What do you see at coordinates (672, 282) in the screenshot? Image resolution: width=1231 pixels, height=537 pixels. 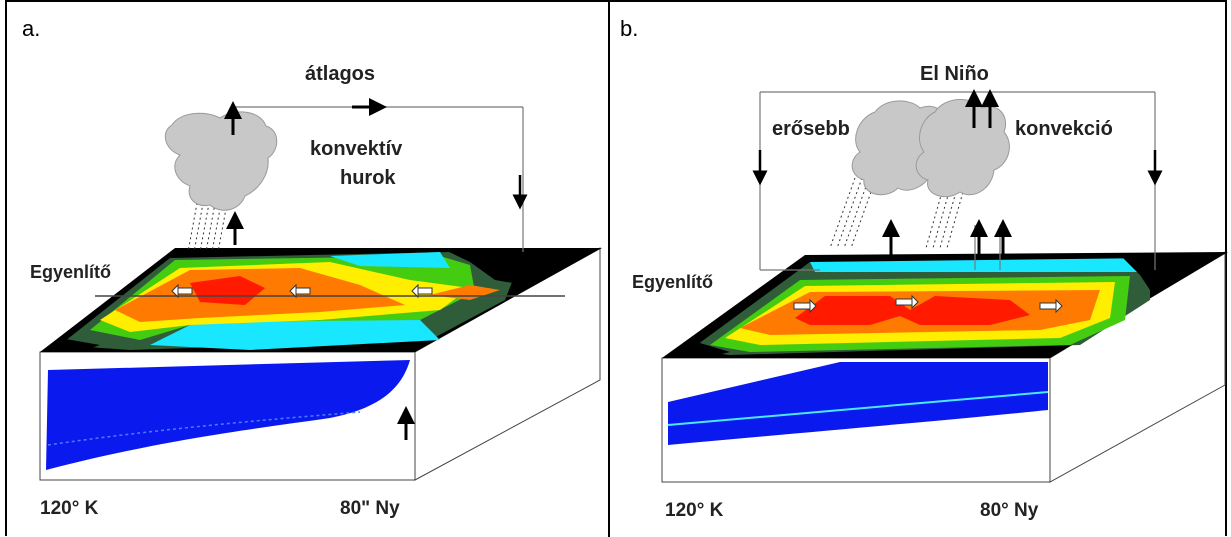 I see `equator-label-b: Egyenlítő` at bounding box center [672, 282].